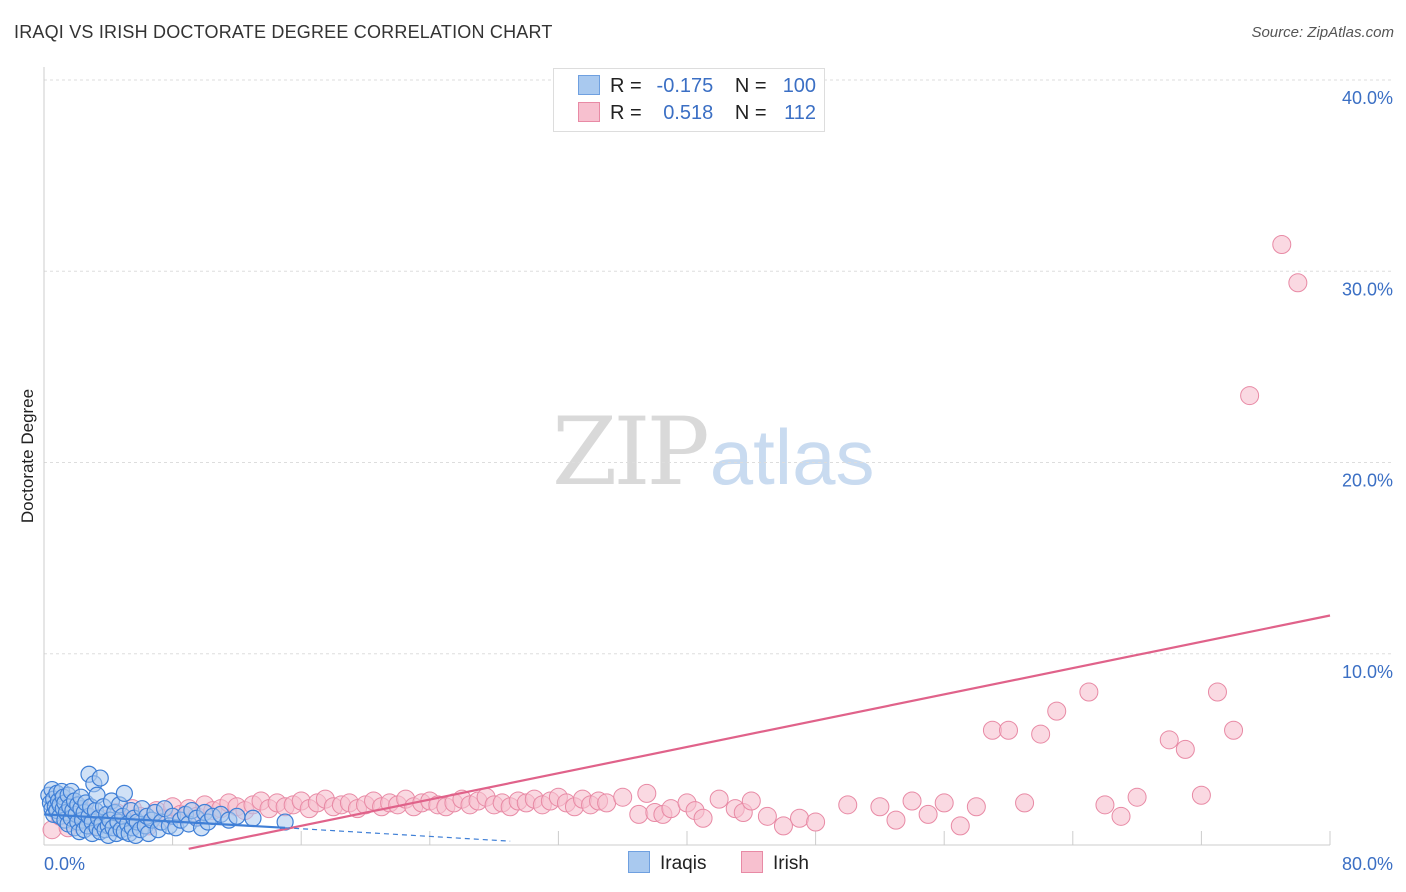 Image resolution: width=1406 pixels, height=892 pixels. Describe the element at coordinates (626, 113) in the screenshot. I see `irish-r-label: R =` at that location.